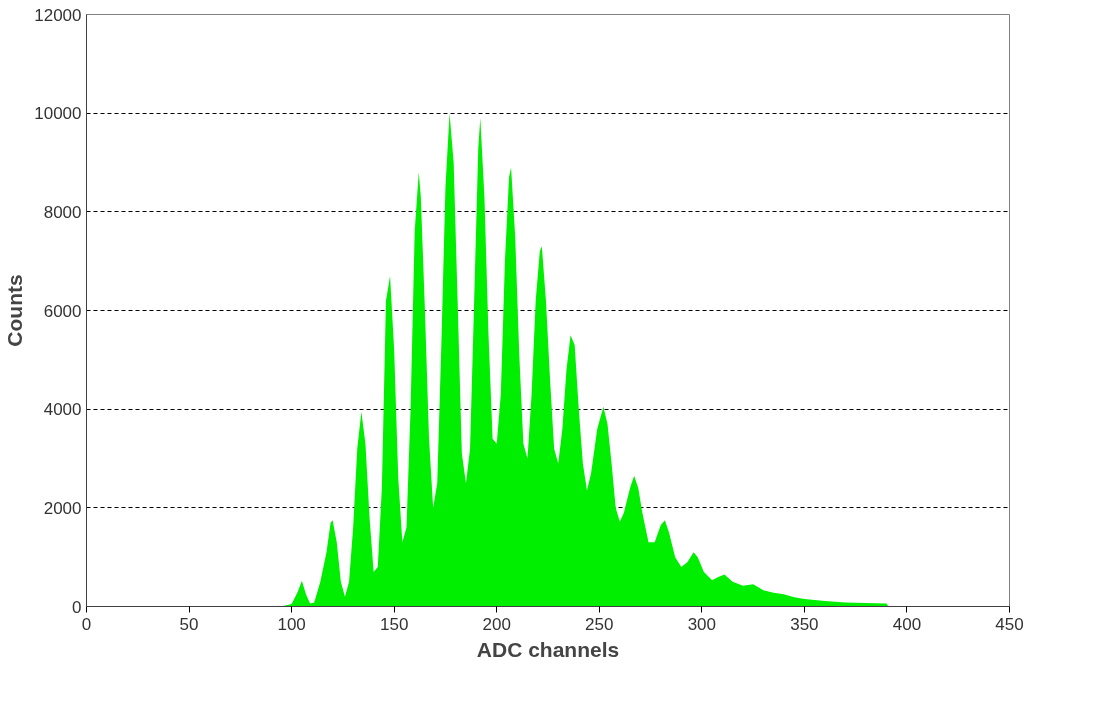  What do you see at coordinates (1009, 624) in the screenshot?
I see `x-tick-label: 450` at bounding box center [1009, 624].